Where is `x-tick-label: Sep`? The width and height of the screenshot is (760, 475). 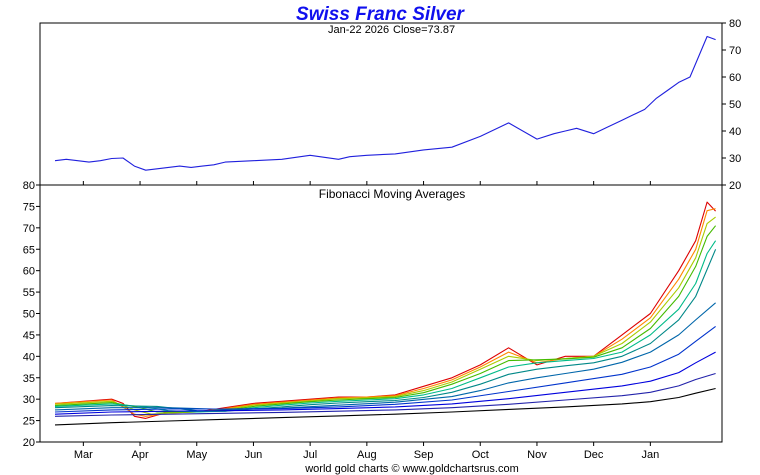
x-tick-label: Sep is located at coordinates (424, 455).